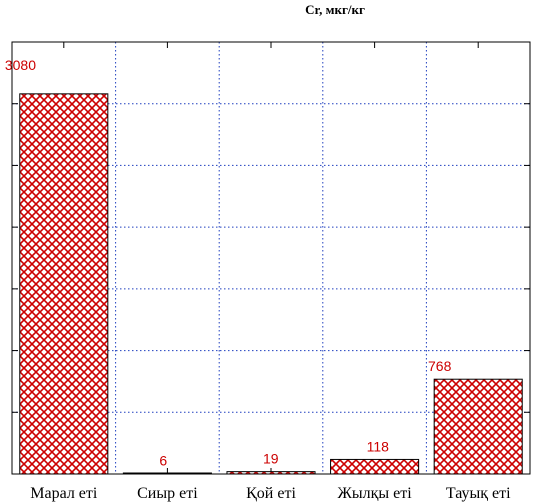 The width and height of the screenshot is (540, 503). Describe the element at coordinates (20, 65) in the screenshot. I see `data-label-1: 3080` at that location.